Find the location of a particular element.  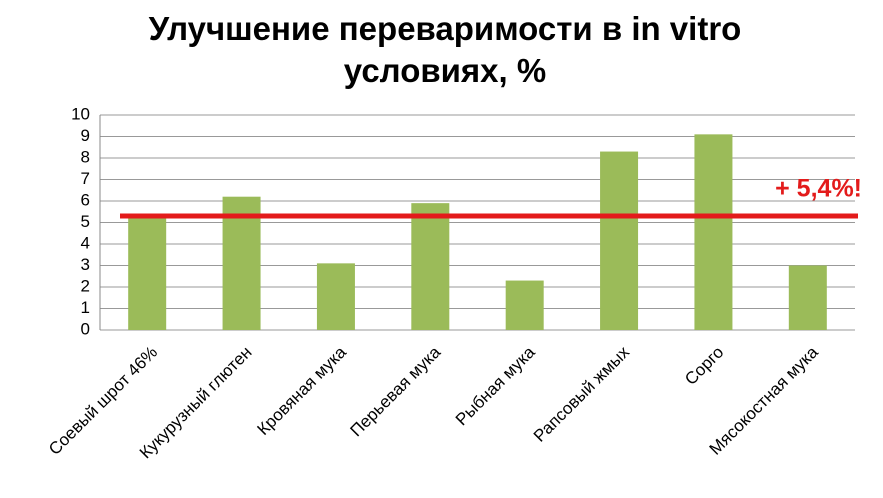

y-tick-label: 6 is located at coordinates (85, 199).